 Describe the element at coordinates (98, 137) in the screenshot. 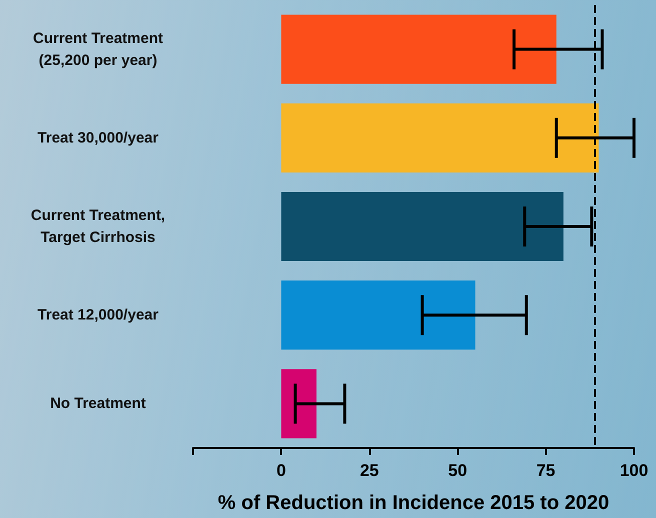

I see `y-tick-label: Treat 30,000/year` at that location.